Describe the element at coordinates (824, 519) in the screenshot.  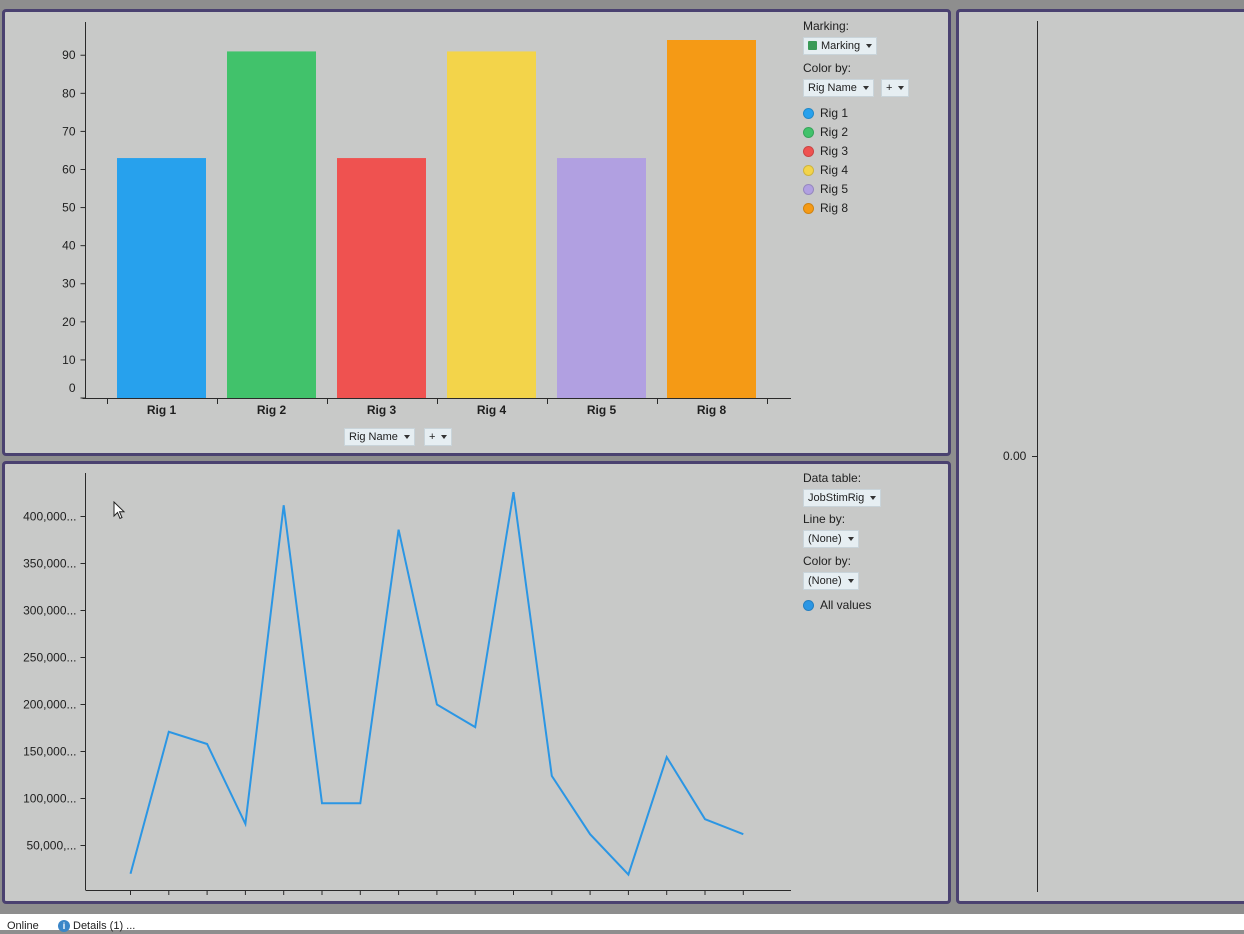
I see `line-by-label: Line by:` at that location.